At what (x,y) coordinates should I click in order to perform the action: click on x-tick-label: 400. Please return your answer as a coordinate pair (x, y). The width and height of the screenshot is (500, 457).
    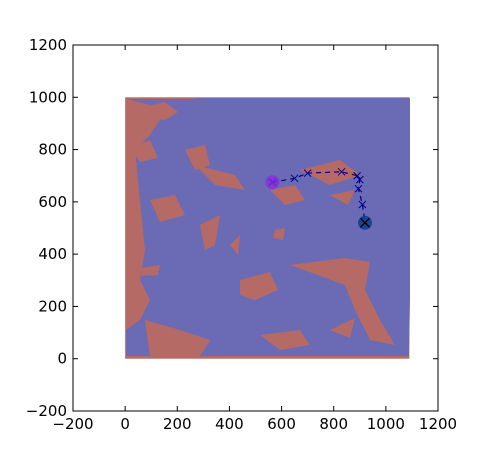
    Looking at the image, I should click on (229, 424).